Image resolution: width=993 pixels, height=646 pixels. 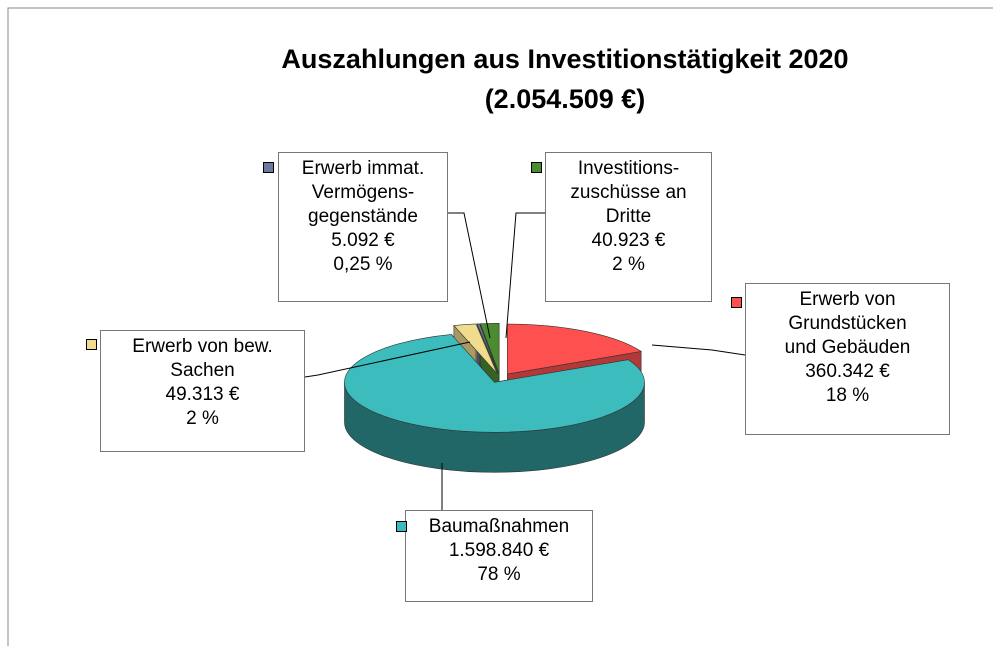 I want to click on percent-label: 0,25 %, so click(x=363, y=264).